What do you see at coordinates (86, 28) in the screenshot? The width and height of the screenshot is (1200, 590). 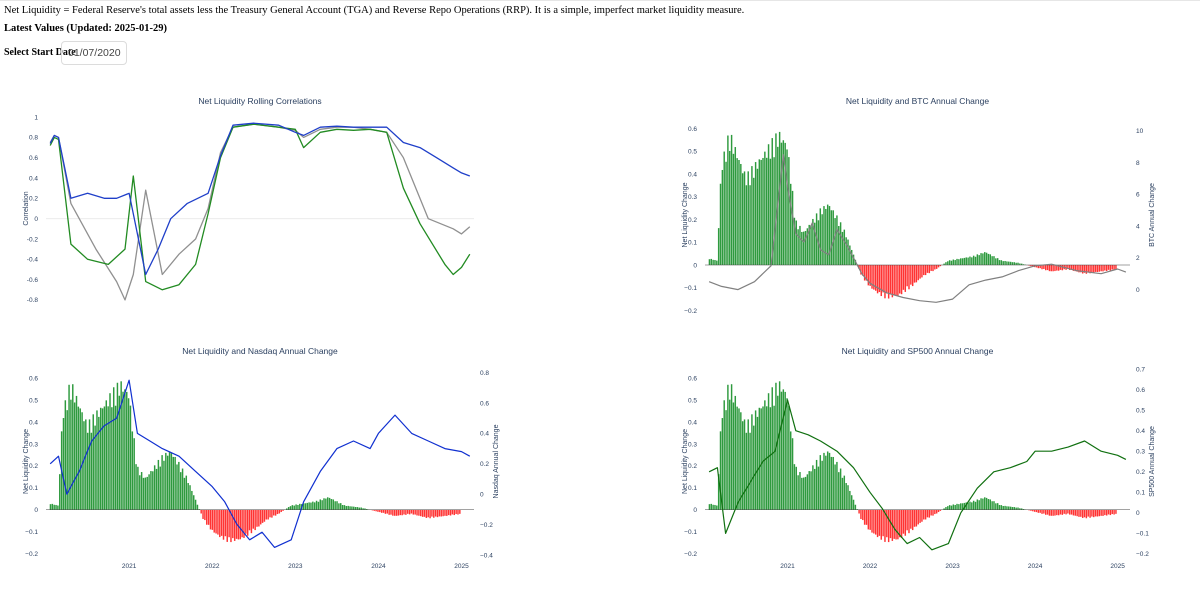 I see `latest-values-heading: Latest Values (Updated: 2025-01-29)` at bounding box center [86, 28].